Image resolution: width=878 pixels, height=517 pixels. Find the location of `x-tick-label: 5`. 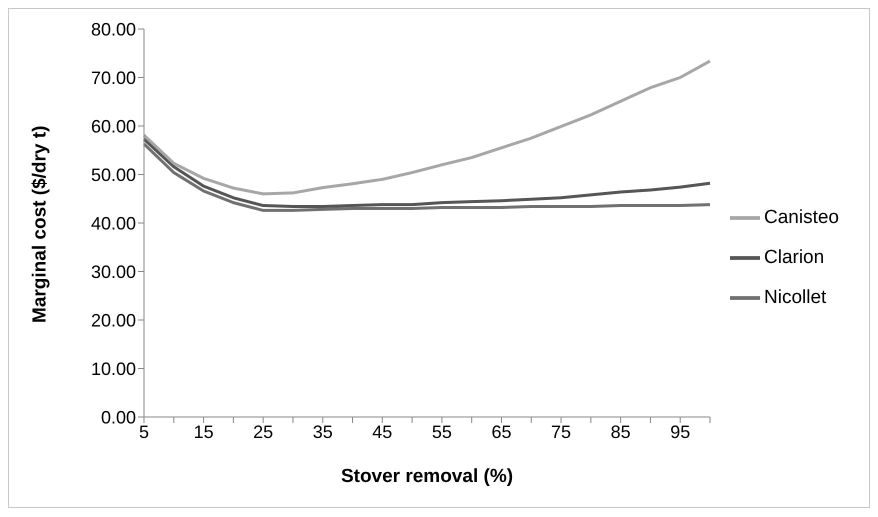

x-tick-label: 5 is located at coordinates (144, 432).